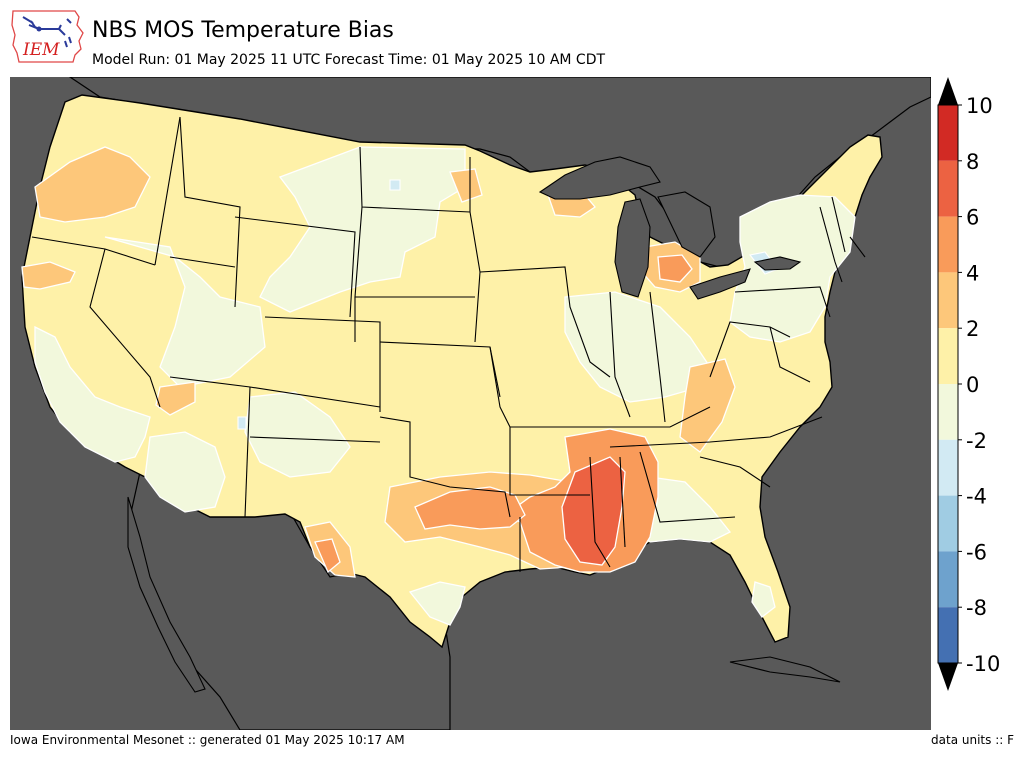 This screenshot has width=1024, height=768. I want to click on colorbar-tick-label: -4, so click(976, 497).